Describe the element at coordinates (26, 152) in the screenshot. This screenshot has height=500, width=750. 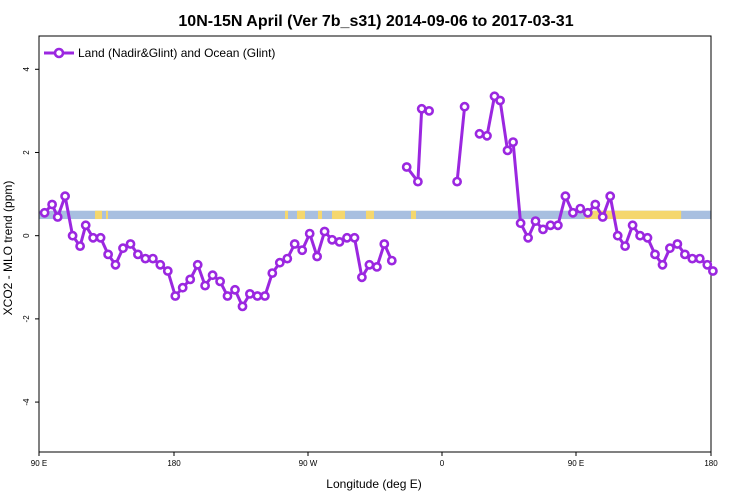
I see `y-tick-label: 2` at that location.